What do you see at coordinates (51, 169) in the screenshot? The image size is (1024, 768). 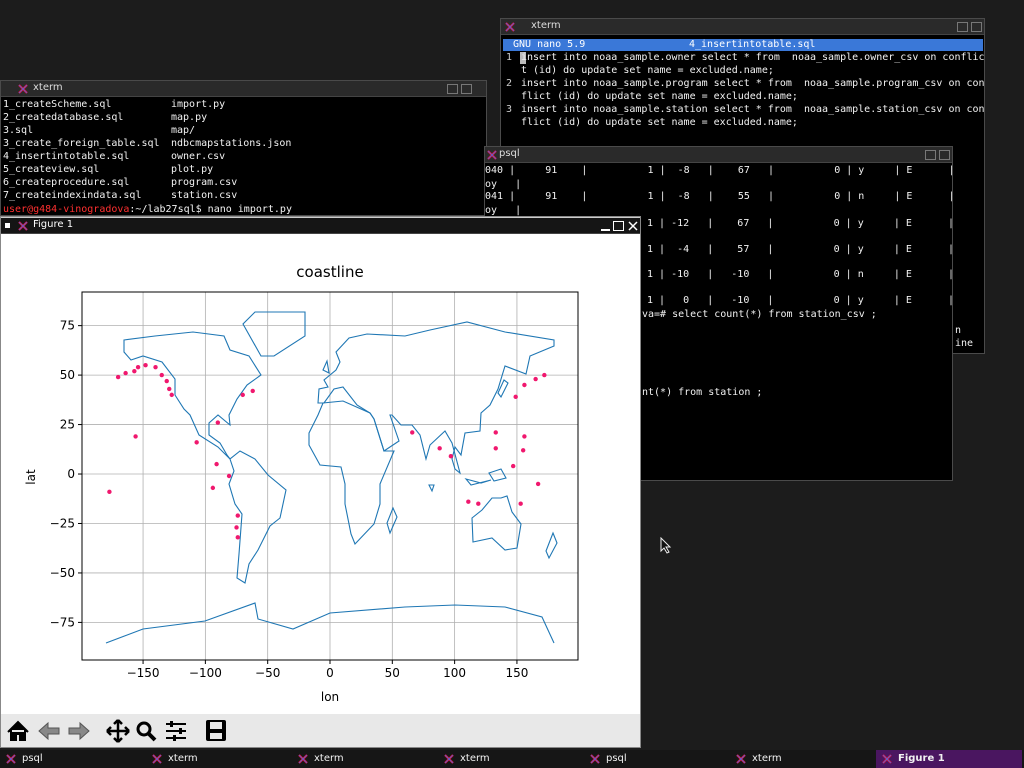 I see `file-name: 5_createview.sql` at bounding box center [51, 169].